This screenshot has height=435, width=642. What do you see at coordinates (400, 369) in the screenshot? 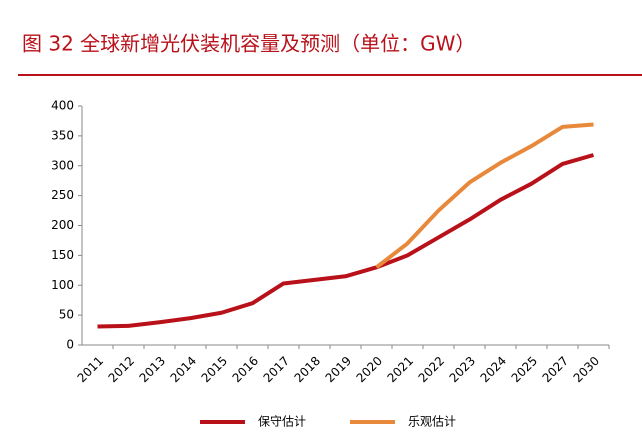
I see `x-tick-label: 2021` at bounding box center [400, 369].